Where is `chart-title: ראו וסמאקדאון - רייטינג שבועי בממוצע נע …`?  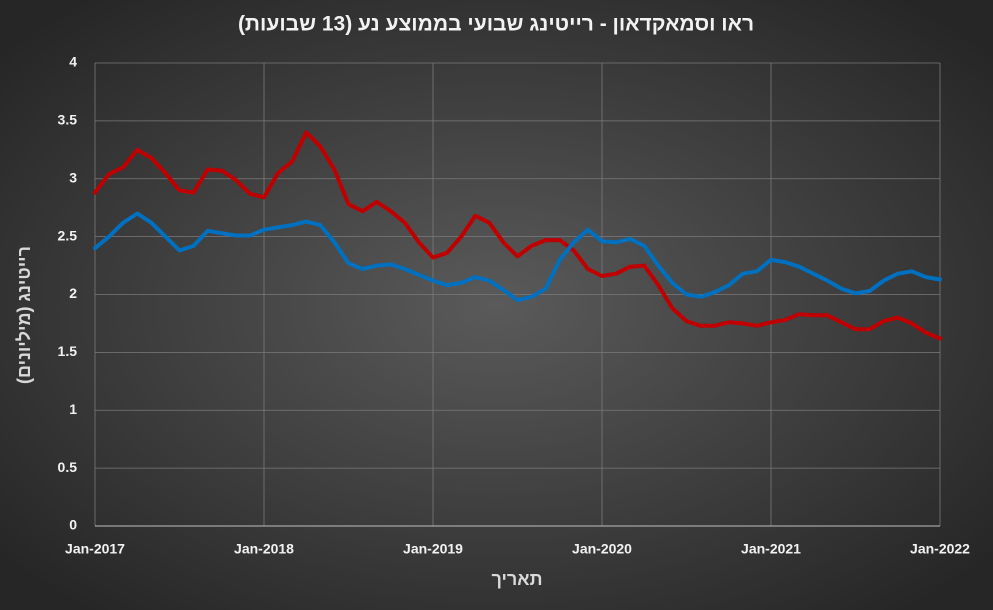 chart-title: ראו וסמאקדאון - רייטינג שבועי בממוצע נע … is located at coordinates (496, 24).